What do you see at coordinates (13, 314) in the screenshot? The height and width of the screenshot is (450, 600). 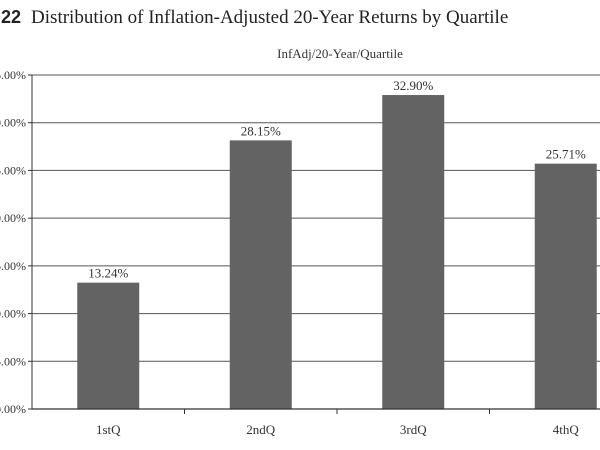 I see `y-tick-label: 10.00%` at bounding box center [13, 314].